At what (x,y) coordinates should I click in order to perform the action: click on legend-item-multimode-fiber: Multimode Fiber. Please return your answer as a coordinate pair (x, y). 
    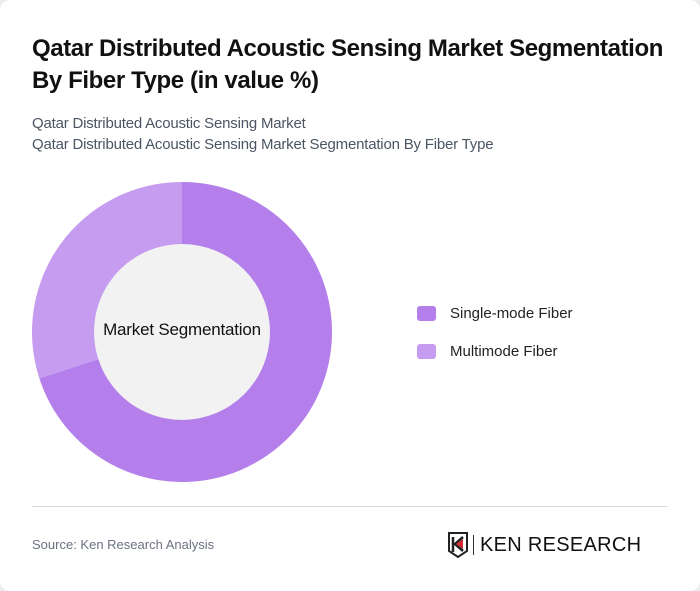
    Looking at the image, I should click on (495, 351).